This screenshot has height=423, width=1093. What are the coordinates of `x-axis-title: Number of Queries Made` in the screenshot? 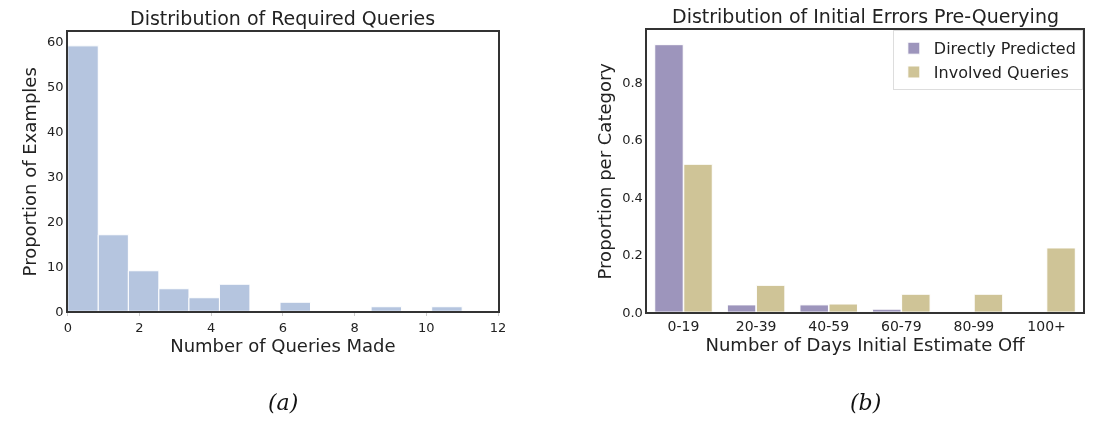 It's located at (283, 345).